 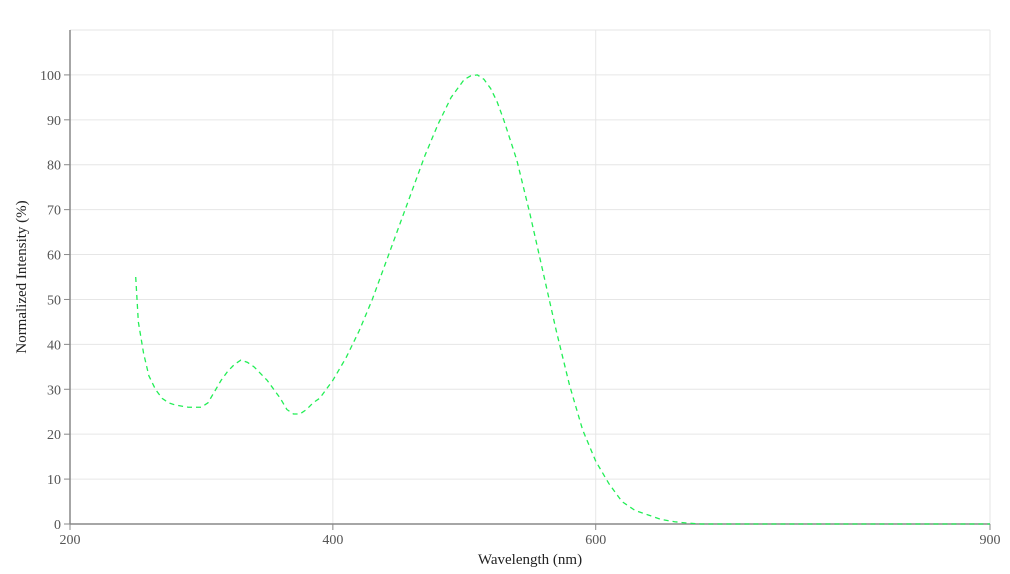 What do you see at coordinates (70, 540) in the screenshot?
I see `x-tick-label: 200` at bounding box center [70, 540].